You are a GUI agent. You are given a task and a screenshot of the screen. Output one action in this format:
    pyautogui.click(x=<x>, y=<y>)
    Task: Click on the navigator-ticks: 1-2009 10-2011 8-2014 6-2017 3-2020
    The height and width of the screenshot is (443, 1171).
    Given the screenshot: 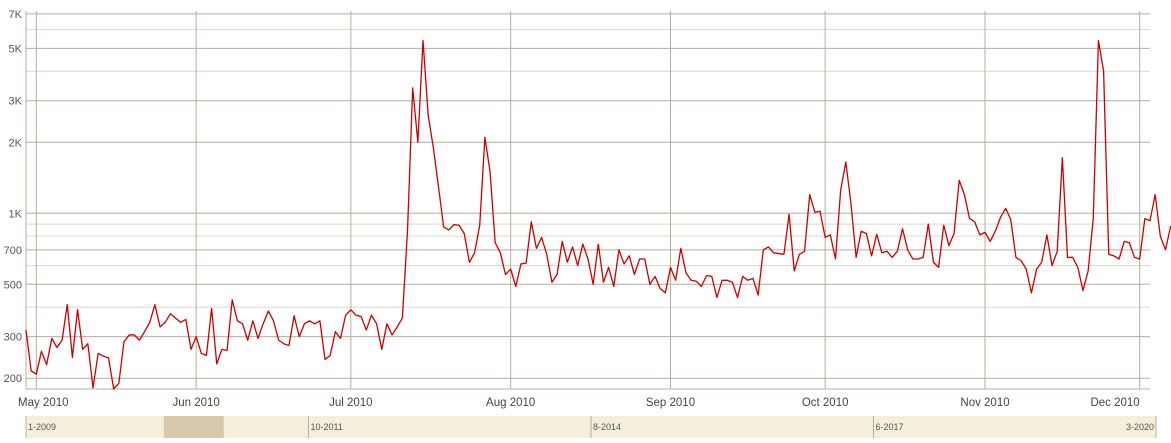 What is the action you would take?
    pyautogui.click(x=591, y=427)
    